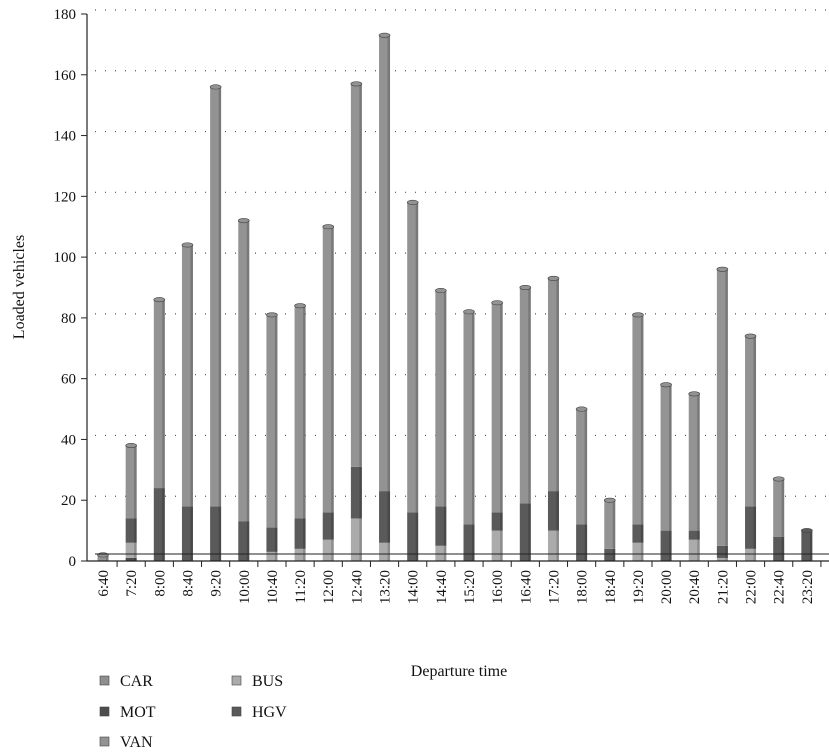  What do you see at coordinates (583, 587) in the screenshot?
I see `x-tick-label: 18:00` at bounding box center [583, 587].